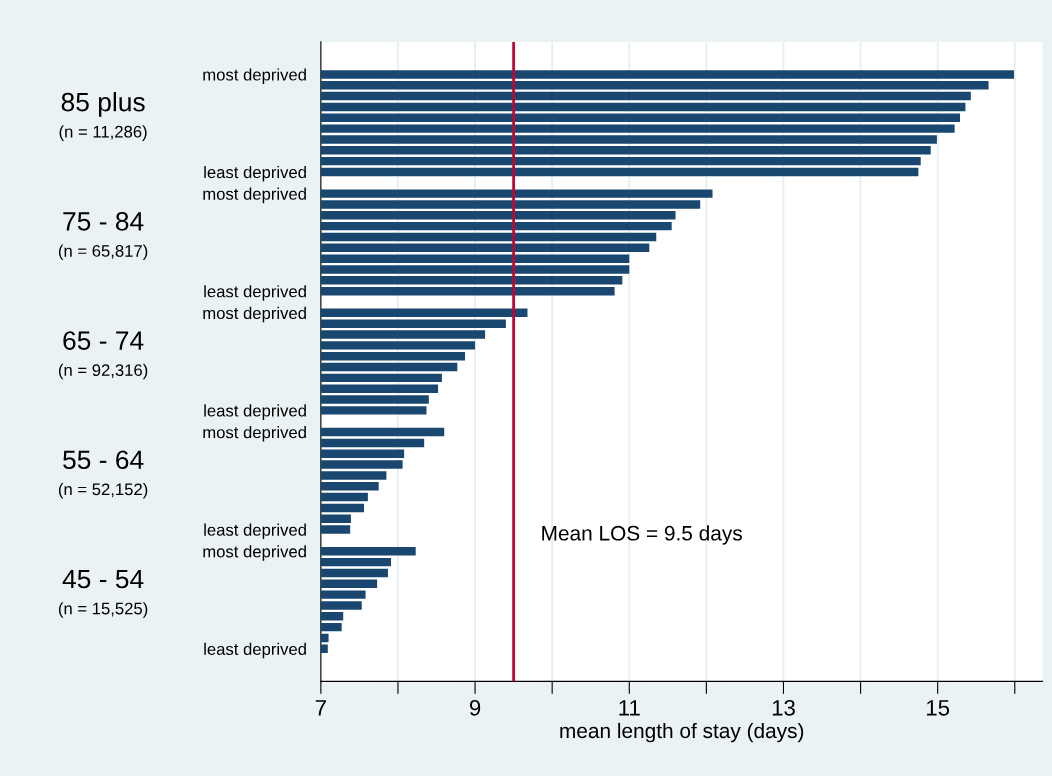 The height and width of the screenshot is (776, 1052). Describe the element at coordinates (103, 371) in the screenshot. I see `text: (n = 92,316)` at that location.